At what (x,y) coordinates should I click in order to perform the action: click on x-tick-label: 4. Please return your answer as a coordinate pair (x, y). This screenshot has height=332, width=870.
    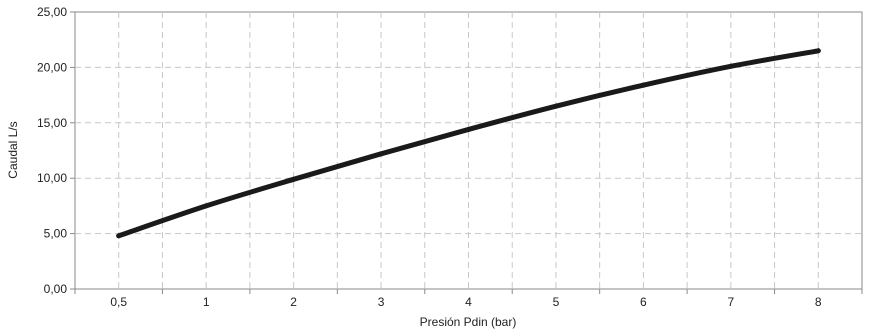
    Looking at the image, I should click on (468, 302).